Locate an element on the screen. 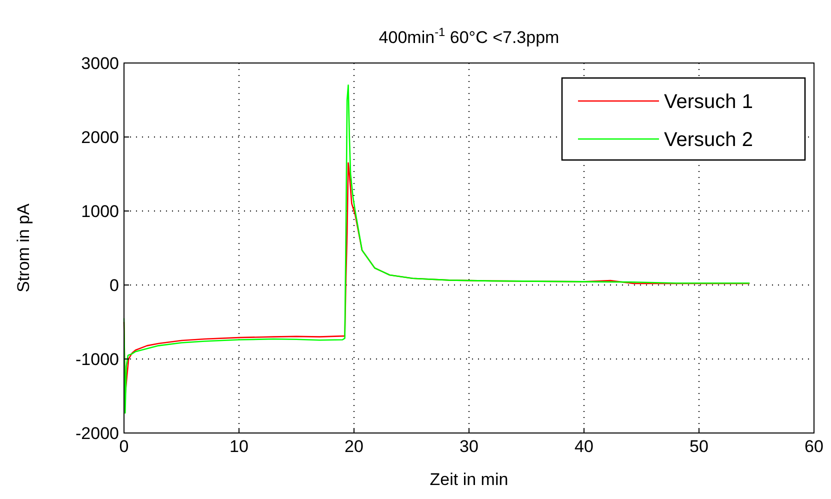 This screenshot has height=499, width=831. y-tick-label: 0 is located at coordinates (114, 285).